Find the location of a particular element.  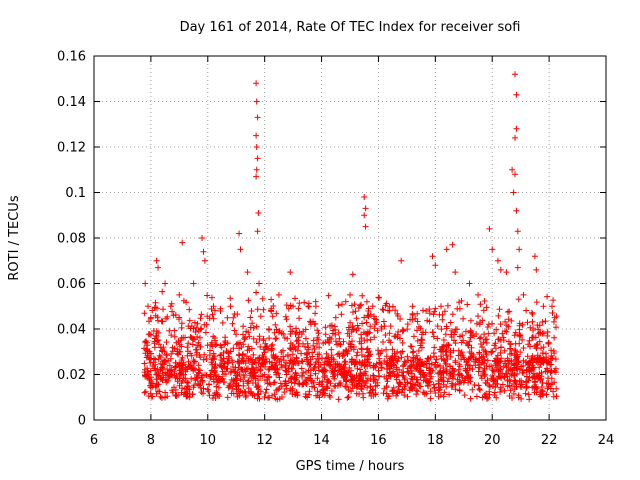

y-tick-label: 0.16 is located at coordinates (71, 57).